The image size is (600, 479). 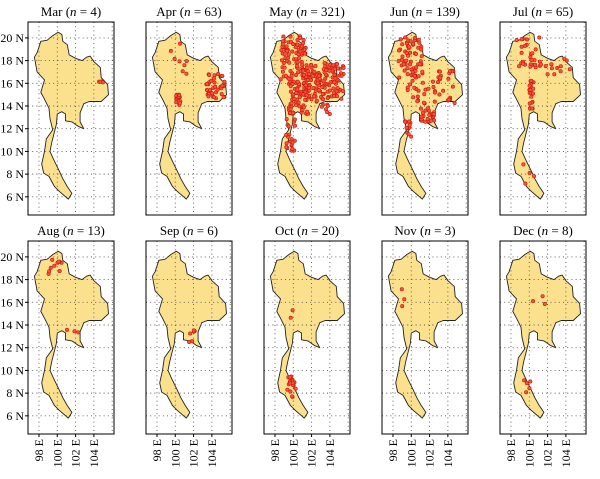 What do you see at coordinates (12, 38) in the screenshot?
I see `y-tick-label: 20 N` at bounding box center [12, 38].